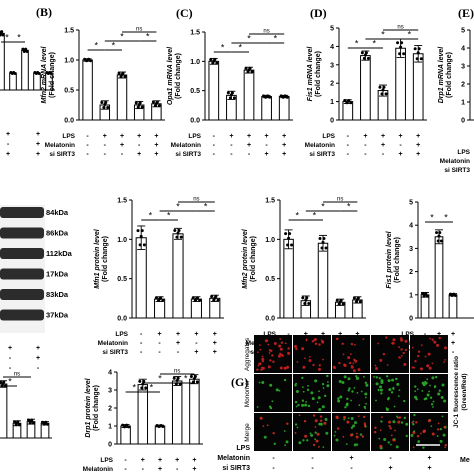 This screenshot has height=474, width=474. Describe the element at coordinates (463, 103) in the screenshot. I see `y-tick-label: 1` at that location.